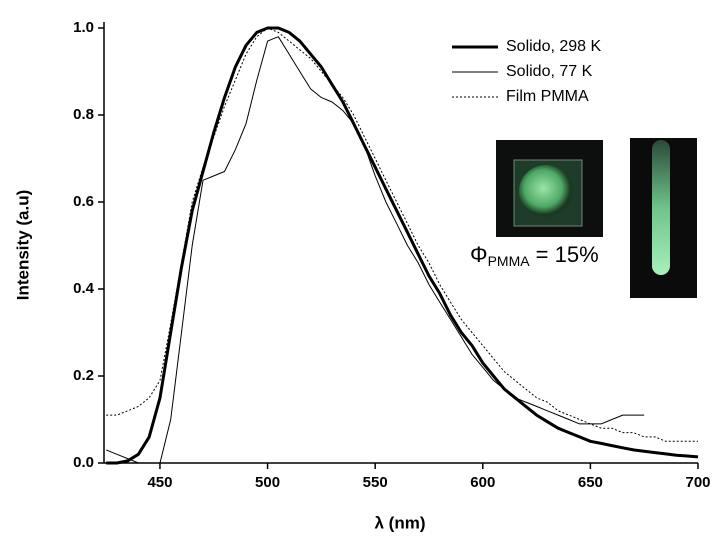 The width and height of the screenshot is (716, 547). I want to click on x-axis-label: λ (nm), so click(400, 522).